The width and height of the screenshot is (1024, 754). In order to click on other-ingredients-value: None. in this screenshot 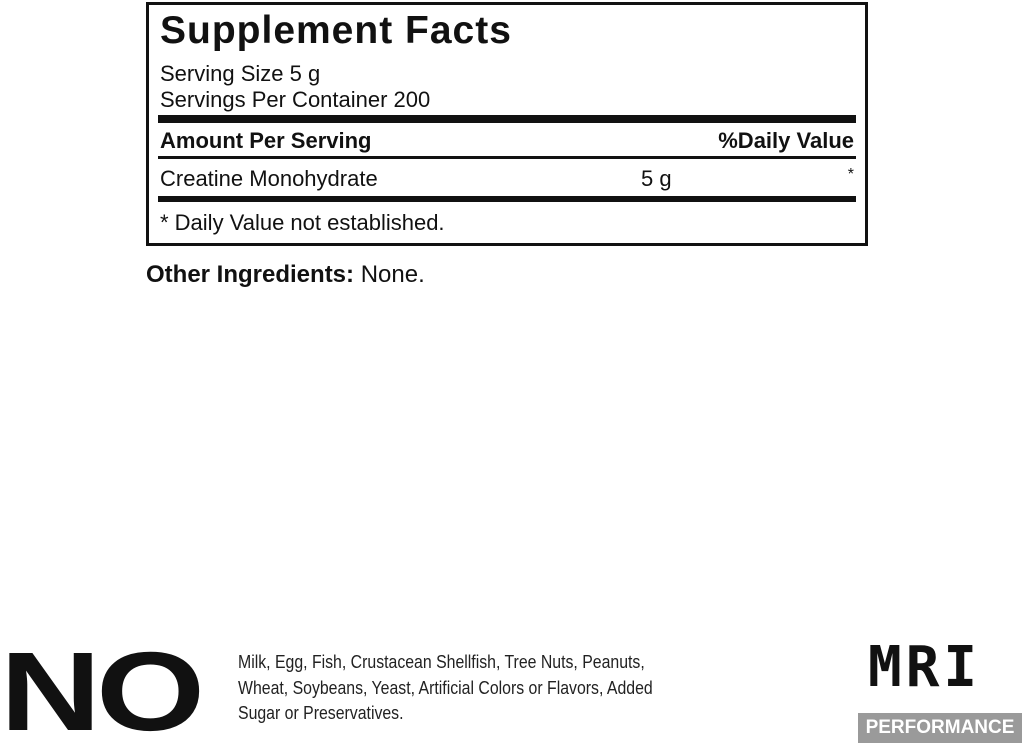, I will do `click(389, 274)`.